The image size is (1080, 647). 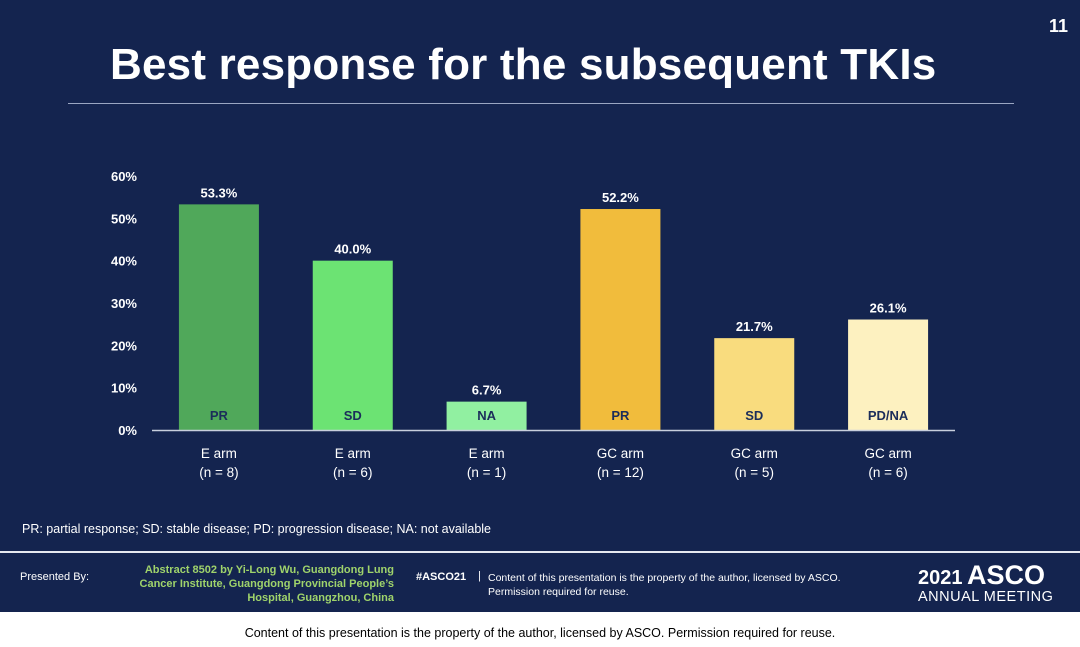 What do you see at coordinates (124, 388) in the screenshot?
I see `y-tick-label: 10%` at bounding box center [124, 388].